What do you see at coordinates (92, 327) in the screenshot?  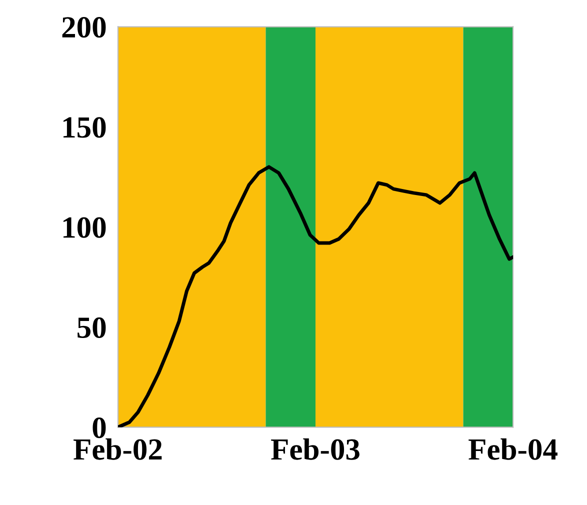 I see `y-tick-label: 50` at bounding box center [92, 327].